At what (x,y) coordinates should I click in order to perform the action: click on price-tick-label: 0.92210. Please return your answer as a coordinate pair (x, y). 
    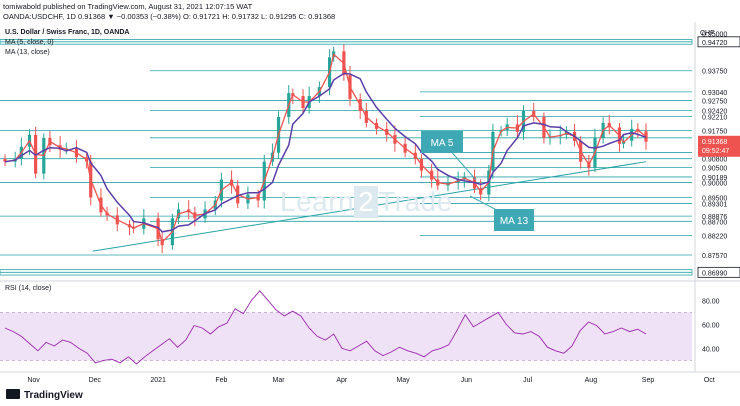
    Looking at the image, I should click on (714, 118).